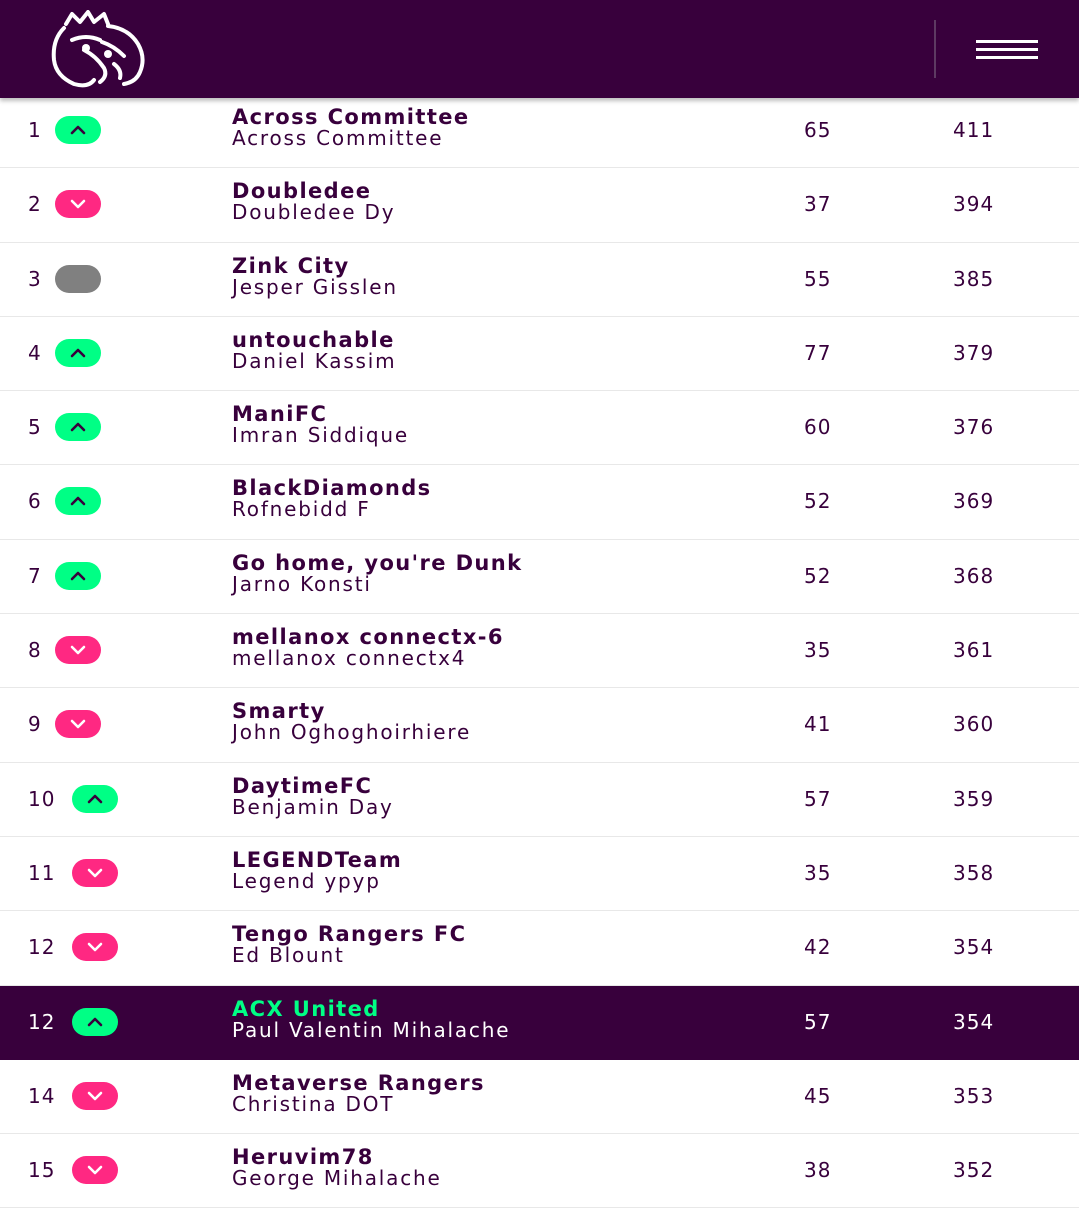  Describe the element at coordinates (349, 658) in the screenshot. I see `manager-name: mellanox connectx4` at that location.